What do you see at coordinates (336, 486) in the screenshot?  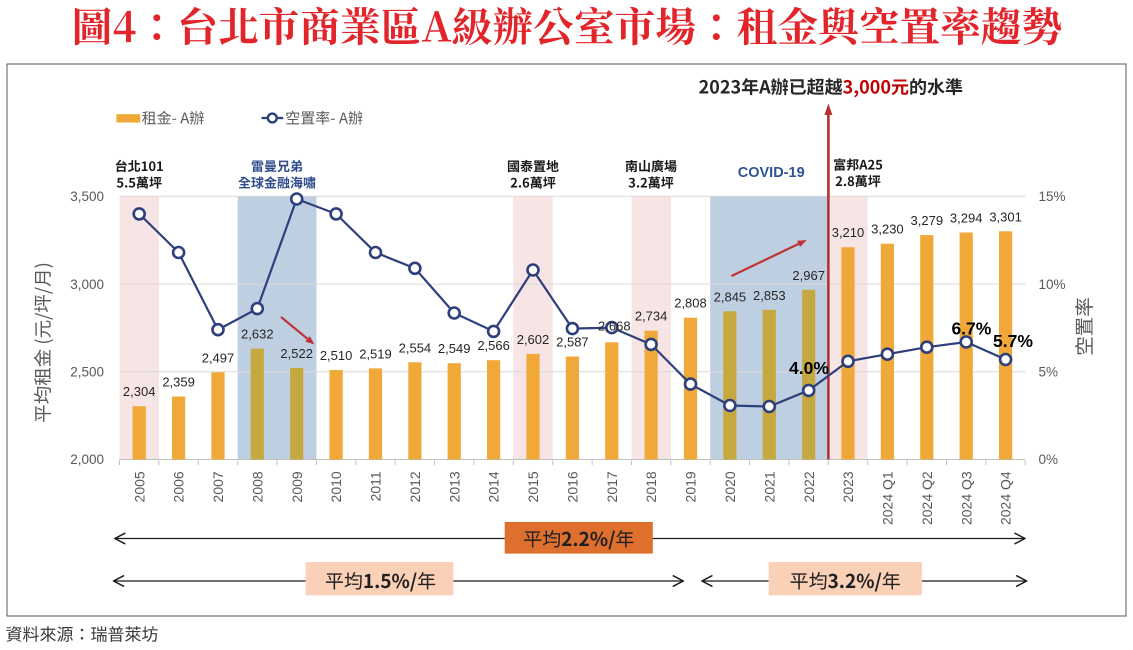 I see `svg-text: 2010` at bounding box center [336, 486].